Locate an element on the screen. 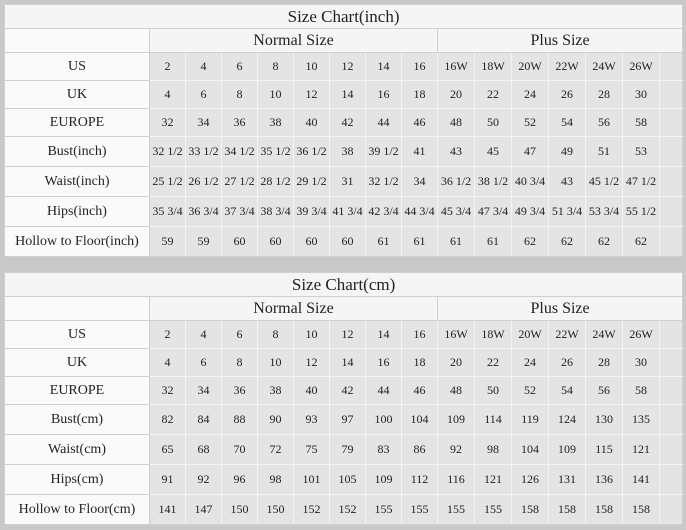 The width and height of the screenshot is (686, 530). table-title-row: Size Chart(inch) is located at coordinates (343, 16).